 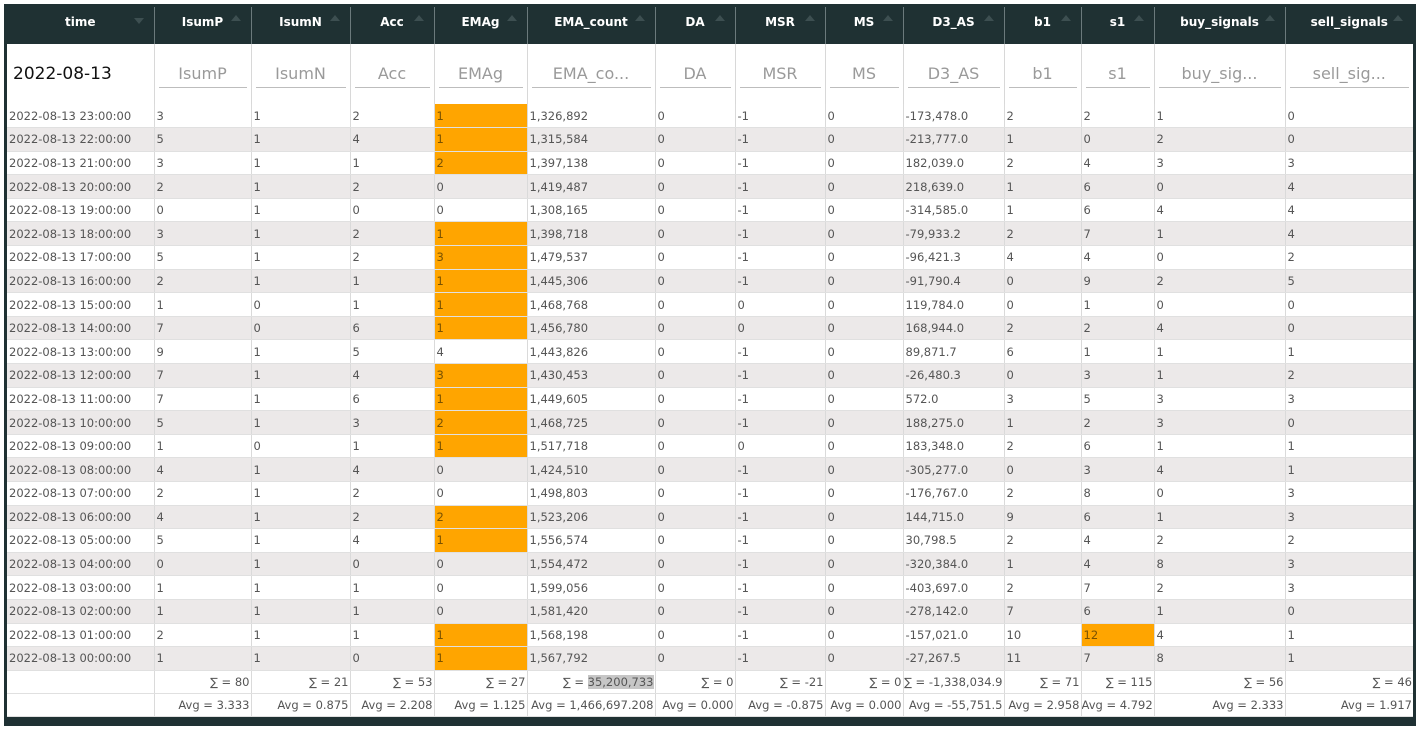 I want to click on cell-s1: 2, so click(x=1117, y=422).